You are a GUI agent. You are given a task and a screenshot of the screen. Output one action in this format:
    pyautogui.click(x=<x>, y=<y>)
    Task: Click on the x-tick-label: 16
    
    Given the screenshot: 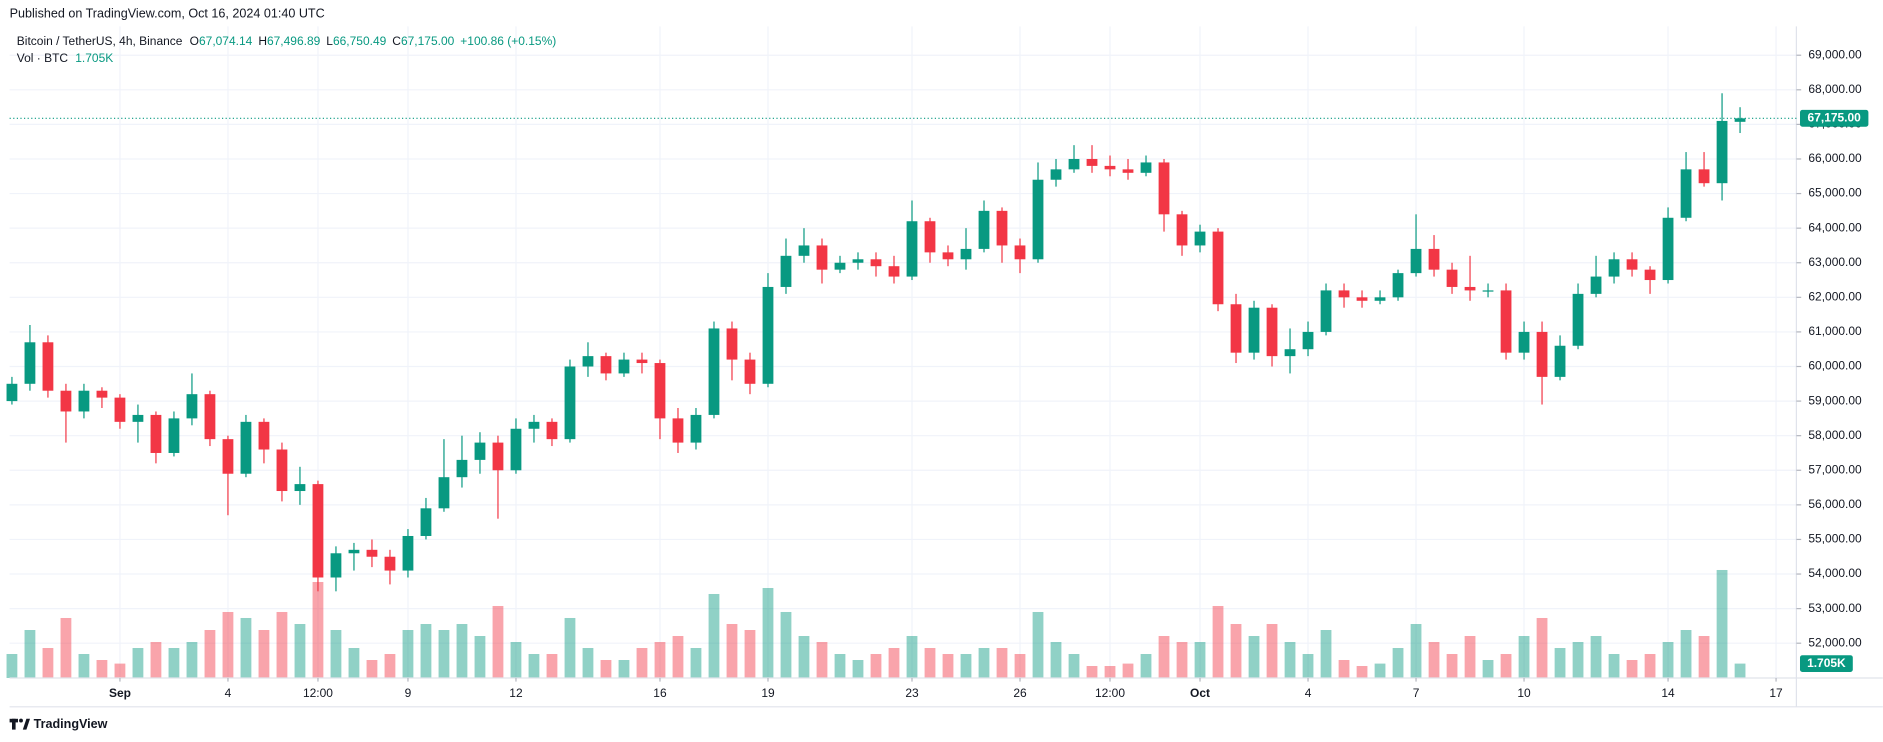 What is the action you would take?
    pyautogui.click(x=660, y=693)
    